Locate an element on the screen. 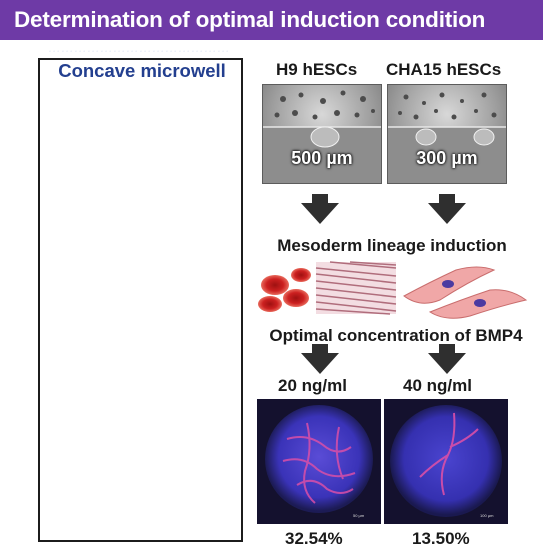  svg-text: 50 µm is located at coordinates (359, 515).